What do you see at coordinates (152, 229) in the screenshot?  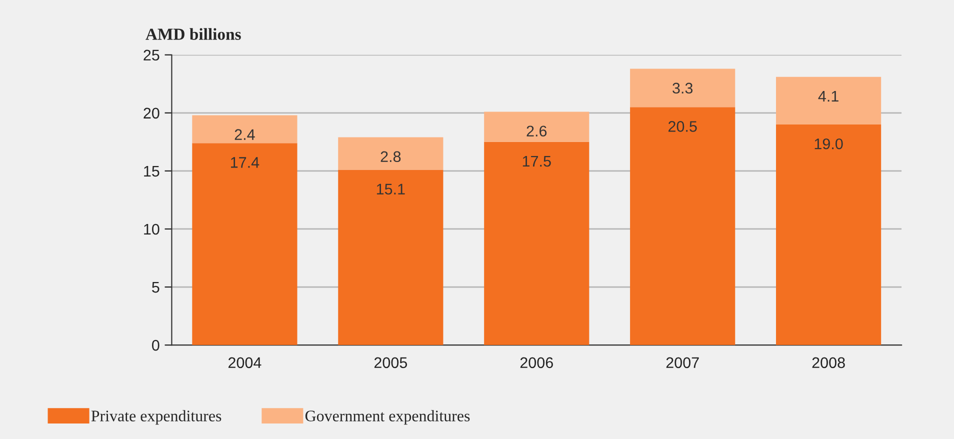 I see `y-tick-label: 10` at bounding box center [152, 229].